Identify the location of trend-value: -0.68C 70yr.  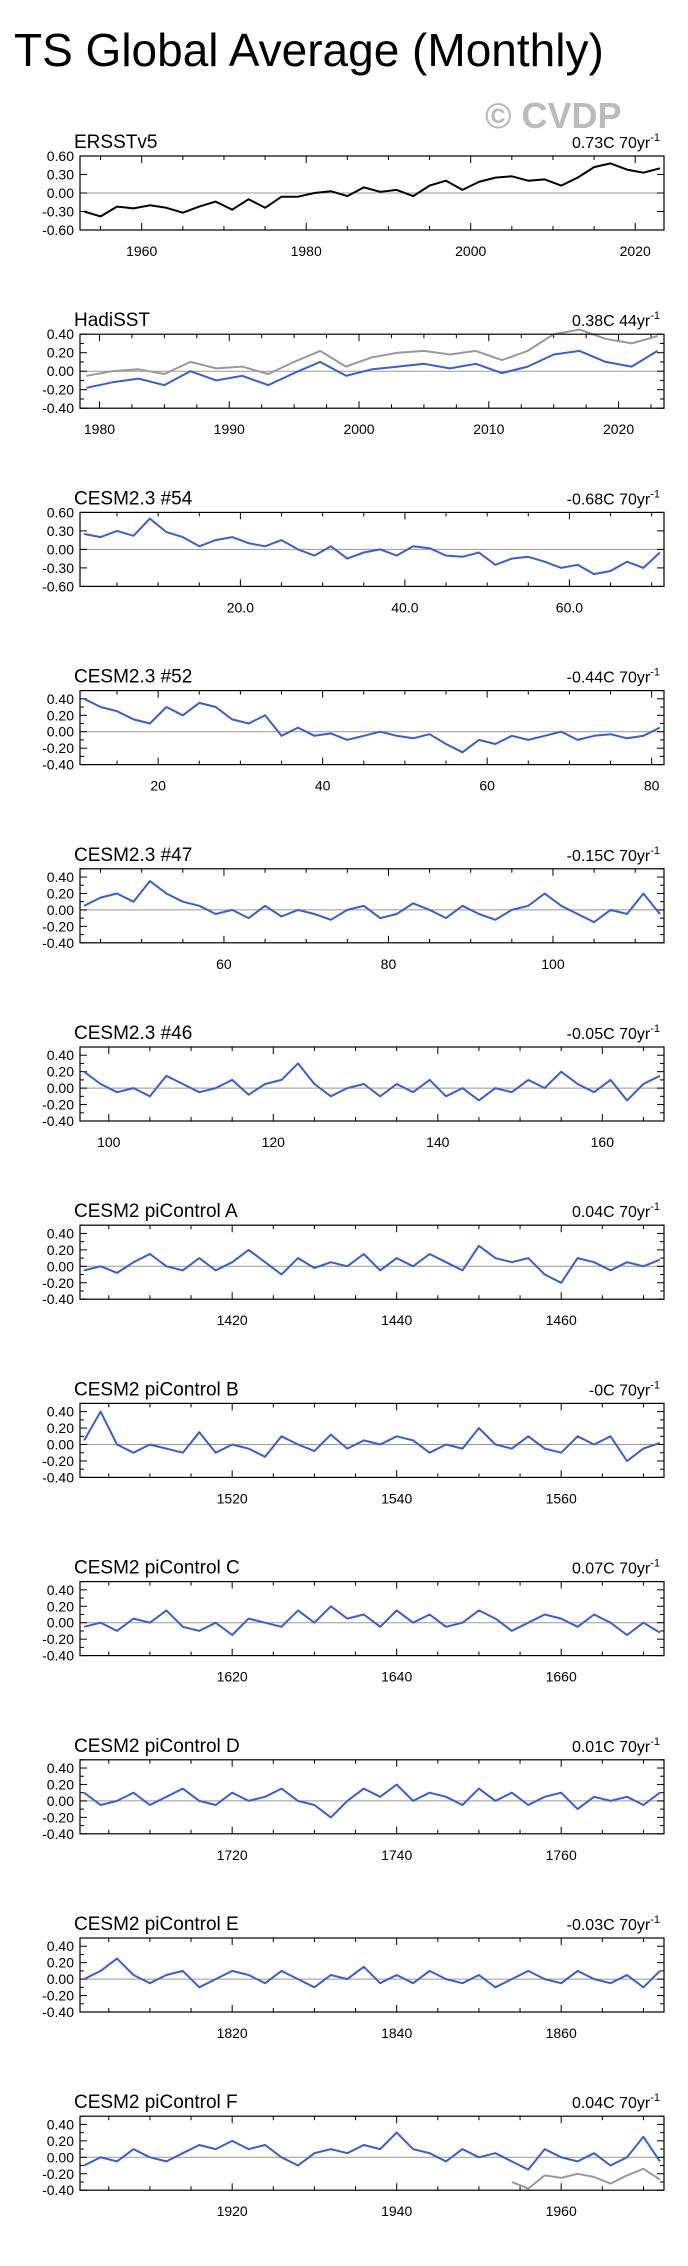
(609, 499).